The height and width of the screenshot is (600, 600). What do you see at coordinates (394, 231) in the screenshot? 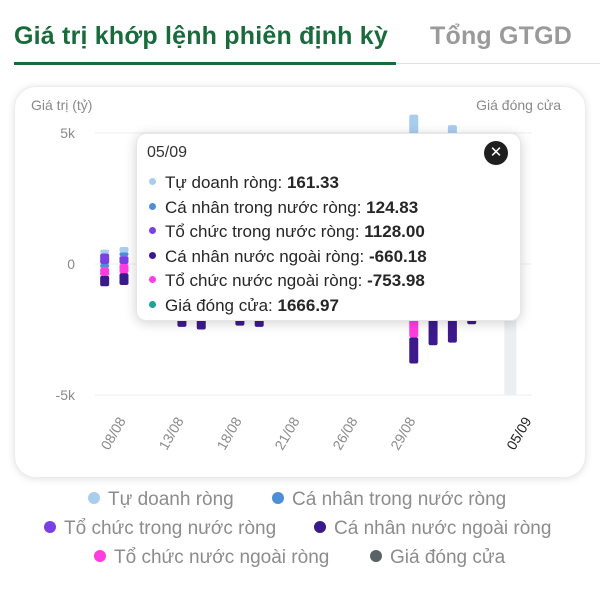
I see `tooltip-value: 1128.00` at bounding box center [394, 231].